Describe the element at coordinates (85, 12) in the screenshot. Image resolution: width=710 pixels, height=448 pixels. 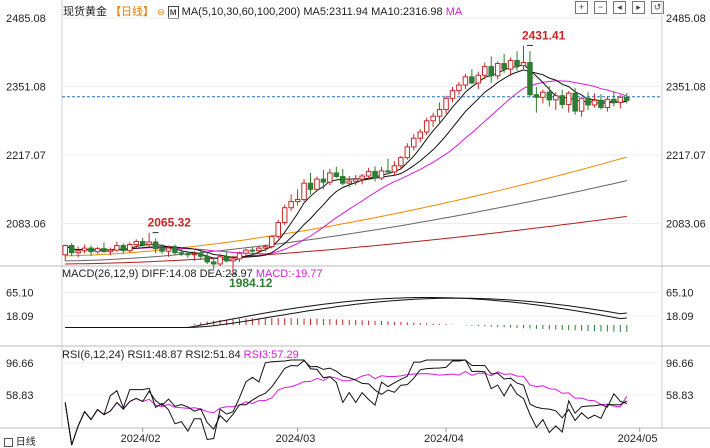
I see `instrument-name: 现货黄金` at that location.